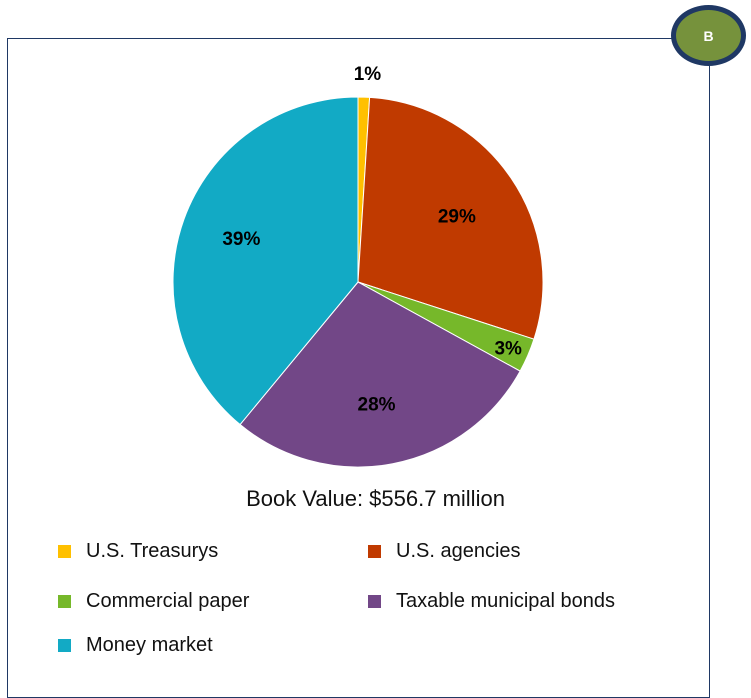 The width and height of the screenshot is (751, 698). I want to click on legend-item-us-treasurys: U.S. Treasurys, so click(138, 551).